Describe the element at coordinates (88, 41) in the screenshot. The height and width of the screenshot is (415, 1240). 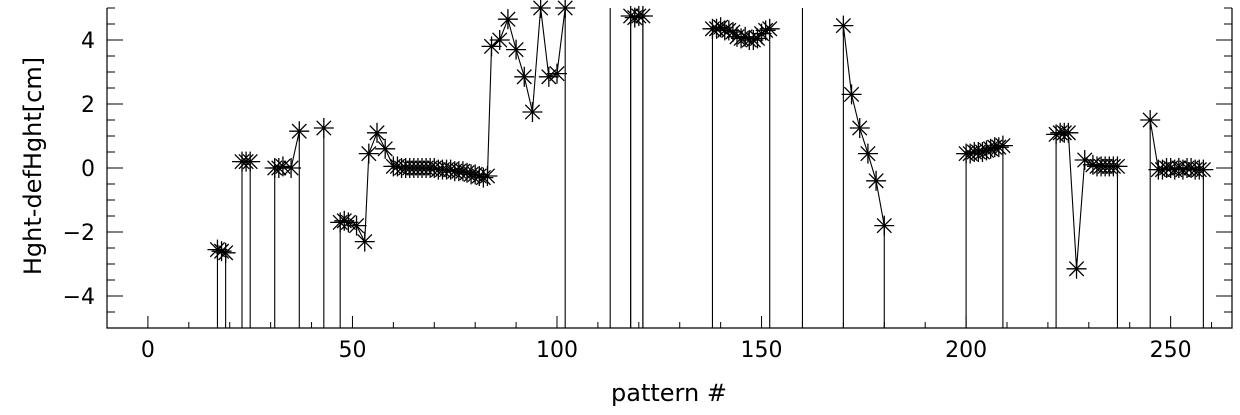
I see `y-tick-label: 4` at that location.